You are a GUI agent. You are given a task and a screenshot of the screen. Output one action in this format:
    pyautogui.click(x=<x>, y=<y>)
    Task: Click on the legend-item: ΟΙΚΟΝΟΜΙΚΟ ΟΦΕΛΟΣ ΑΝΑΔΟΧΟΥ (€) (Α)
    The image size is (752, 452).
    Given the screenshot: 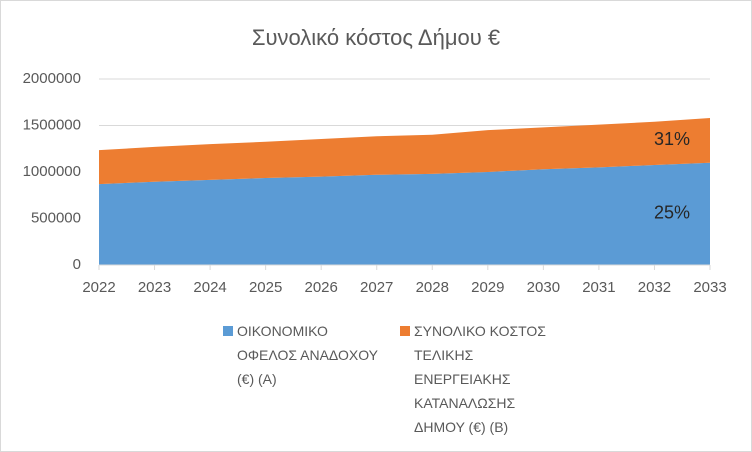 What is the action you would take?
    pyautogui.click(x=305, y=355)
    